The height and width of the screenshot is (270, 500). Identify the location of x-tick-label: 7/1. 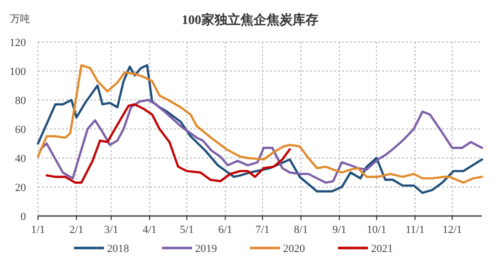
(262, 230).